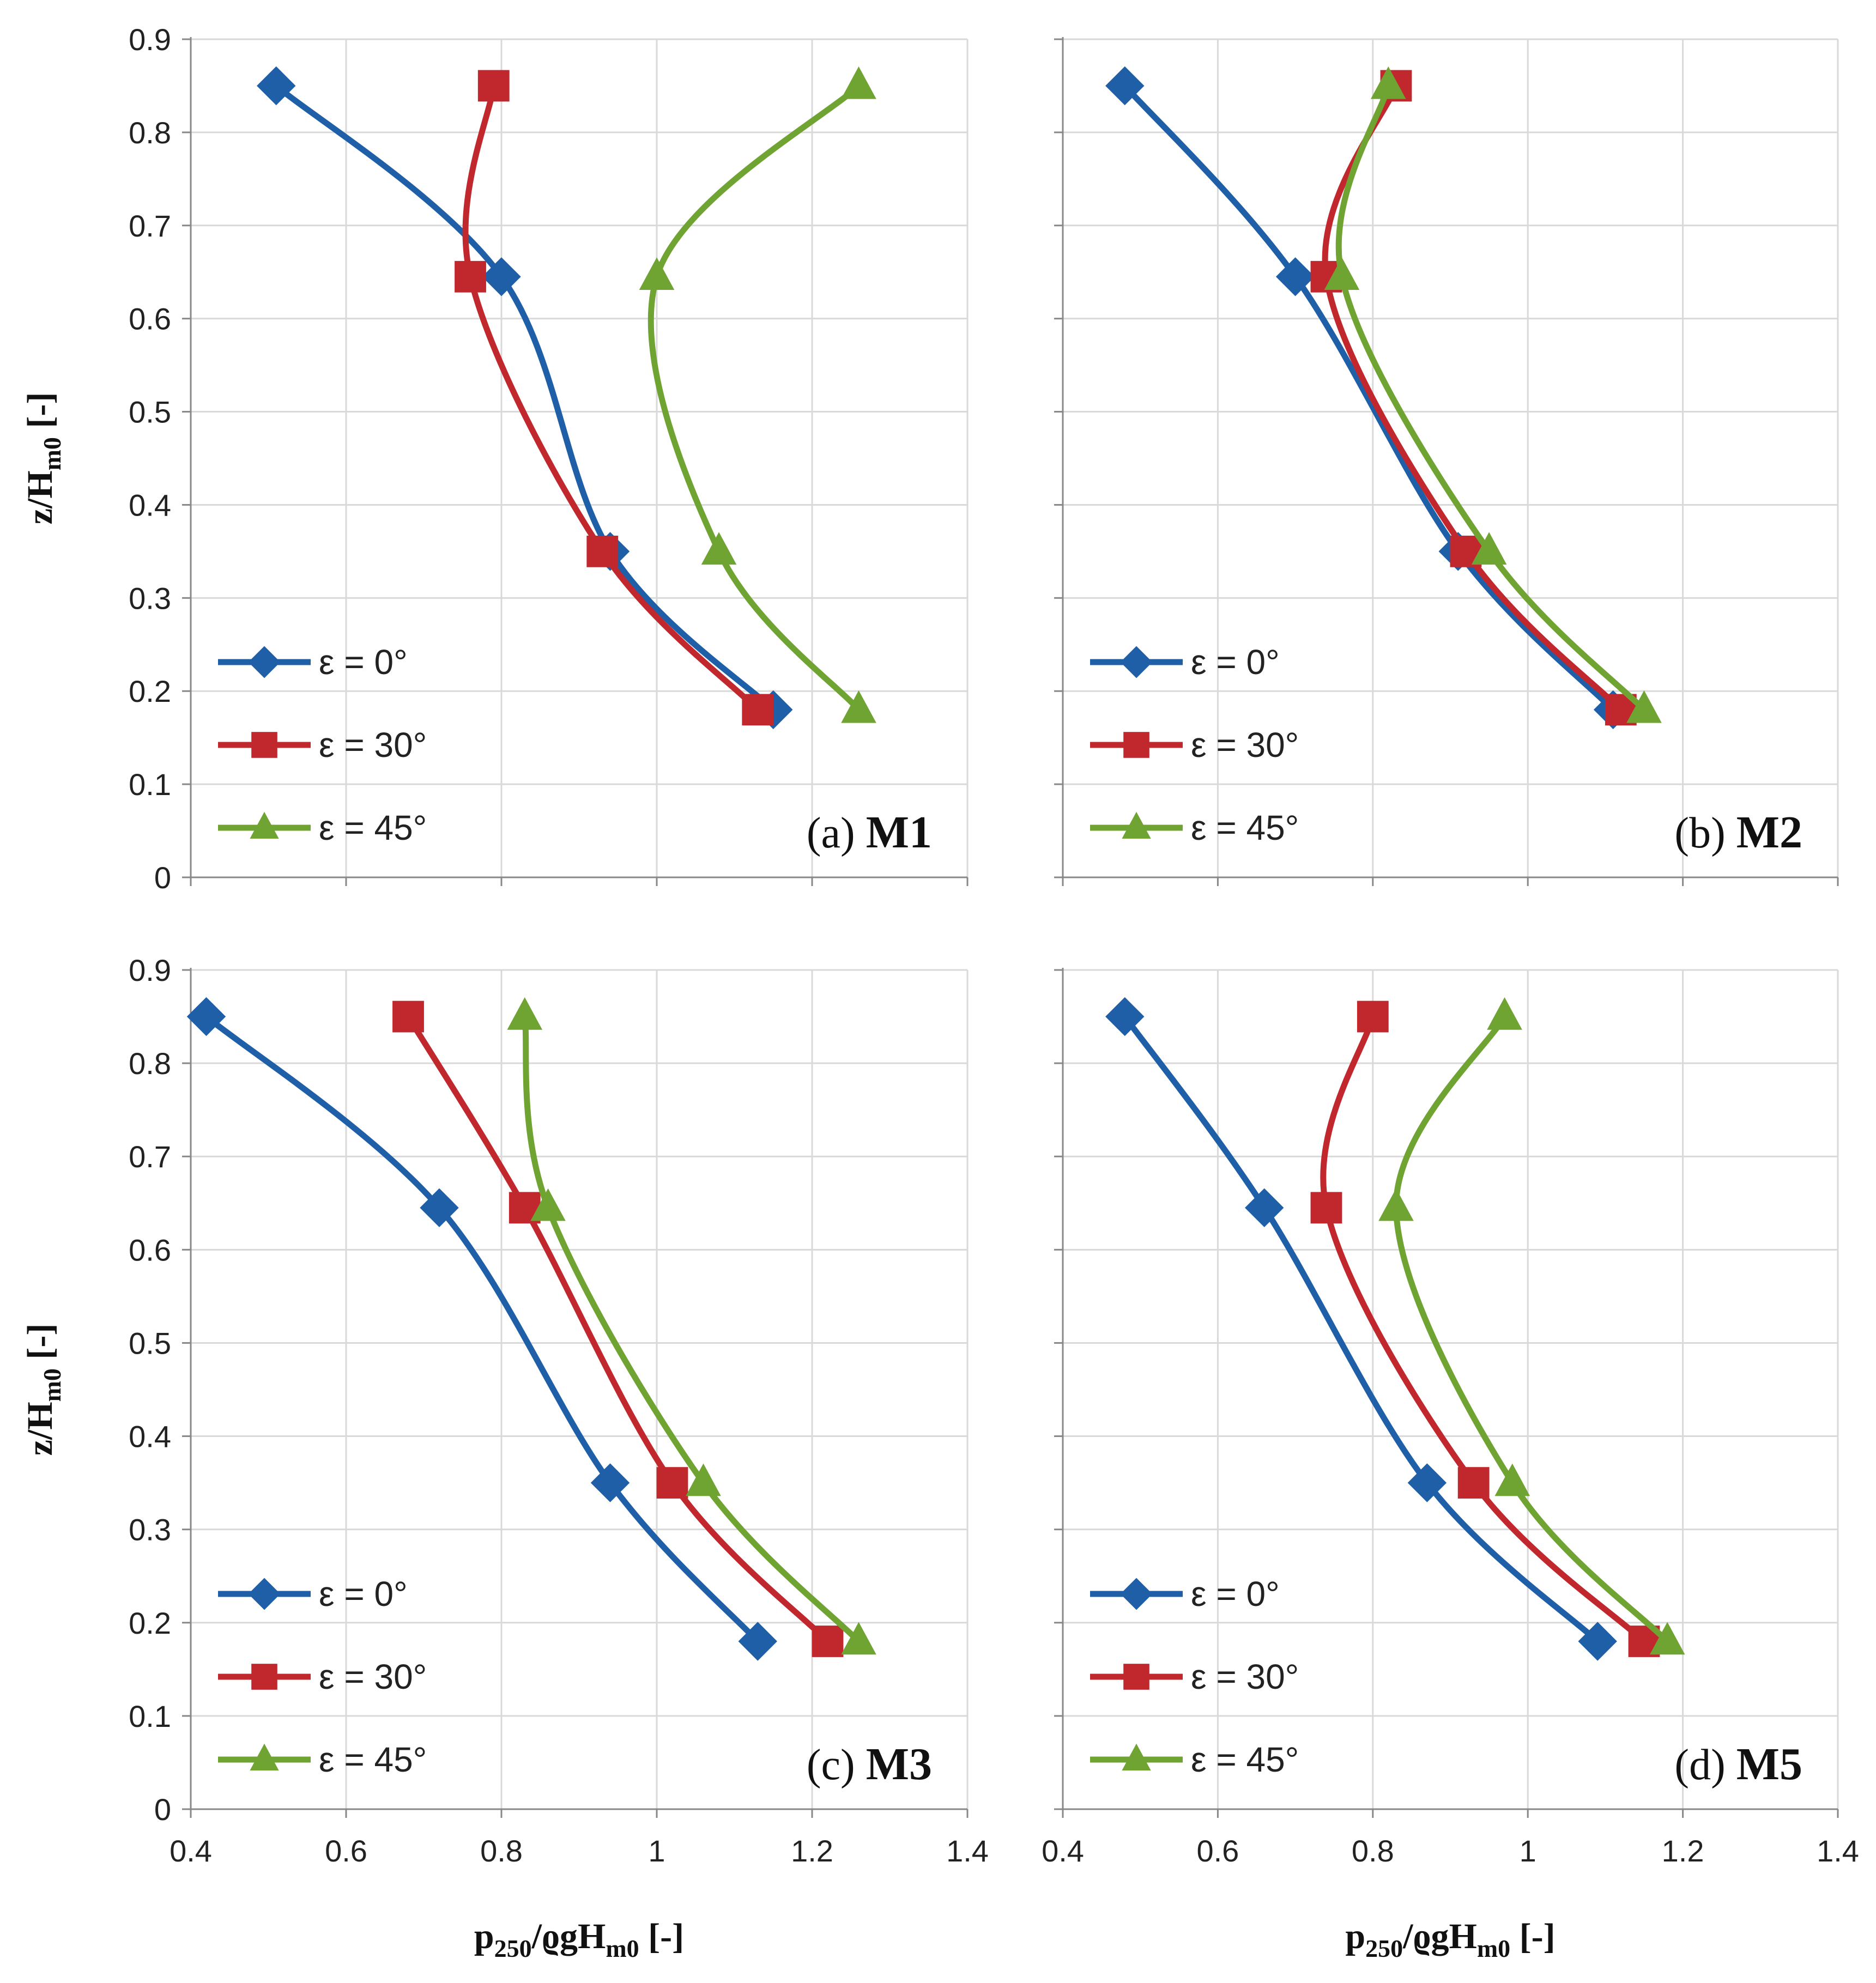 The width and height of the screenshot is (1876, 1983). What do you see at coordinates (1245, 1759) in the screenshot?
I see `legend-label: ε = 45°` at bounding box center [1245, 1759].